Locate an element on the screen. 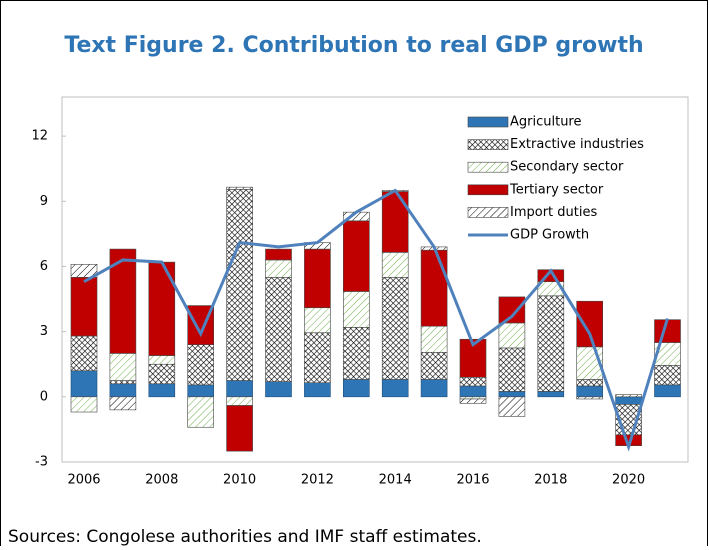  legend-label: Tertiary sector is located at coordinates (556, 189).